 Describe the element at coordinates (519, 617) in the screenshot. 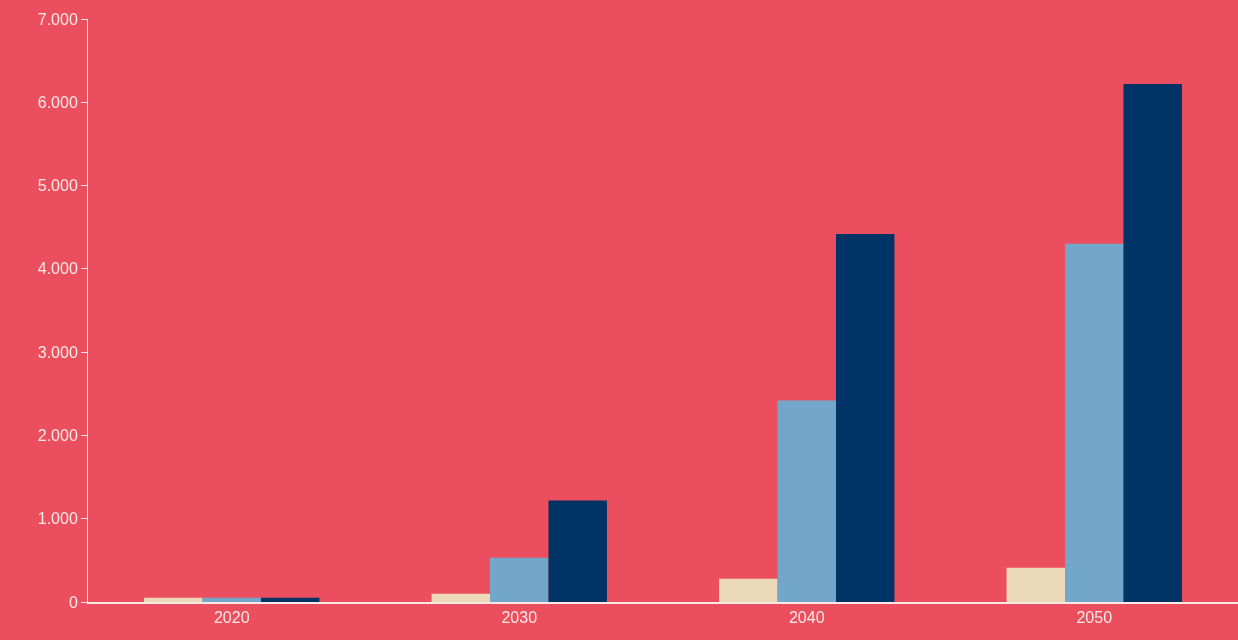

I see `x-tick-label: 2030` at that location.